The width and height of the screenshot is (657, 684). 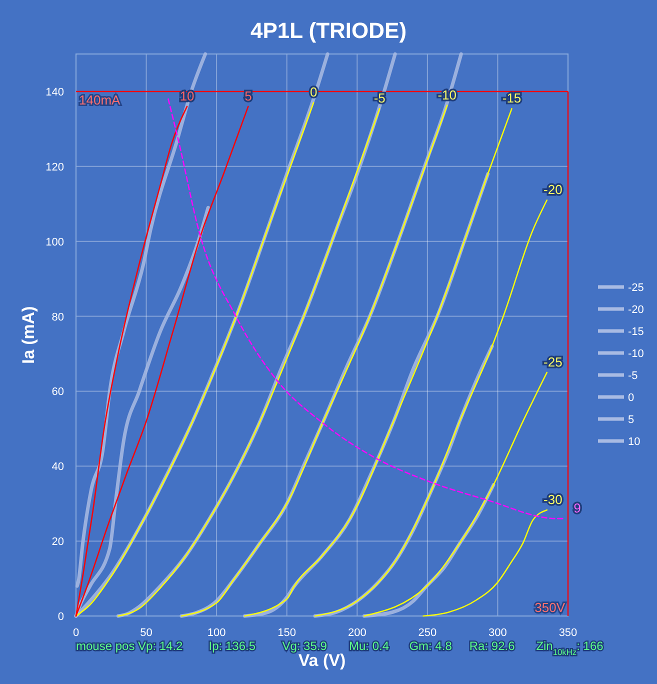 What do you see at coordinates (631, 398) in the screenshot?
I see `legend-label: 0` at bounding box center [631, 398].